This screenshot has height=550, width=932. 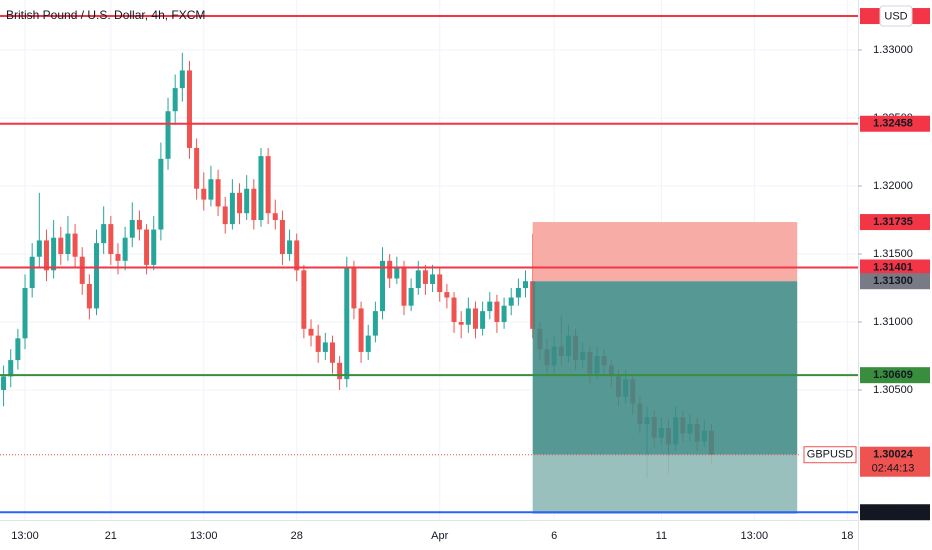 What do you see at coordinates (893, 186) in the screenshot?
I see `y-tick-label: 1.32000` at bounding box center [893, 186].